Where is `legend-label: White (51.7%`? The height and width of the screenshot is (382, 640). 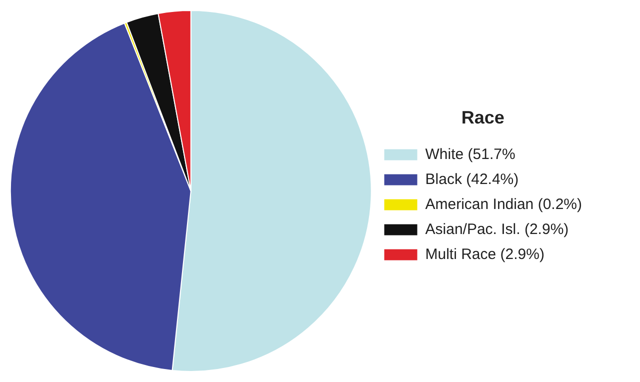
legend-label: White (51.7% is located at coordinates (470, 154).